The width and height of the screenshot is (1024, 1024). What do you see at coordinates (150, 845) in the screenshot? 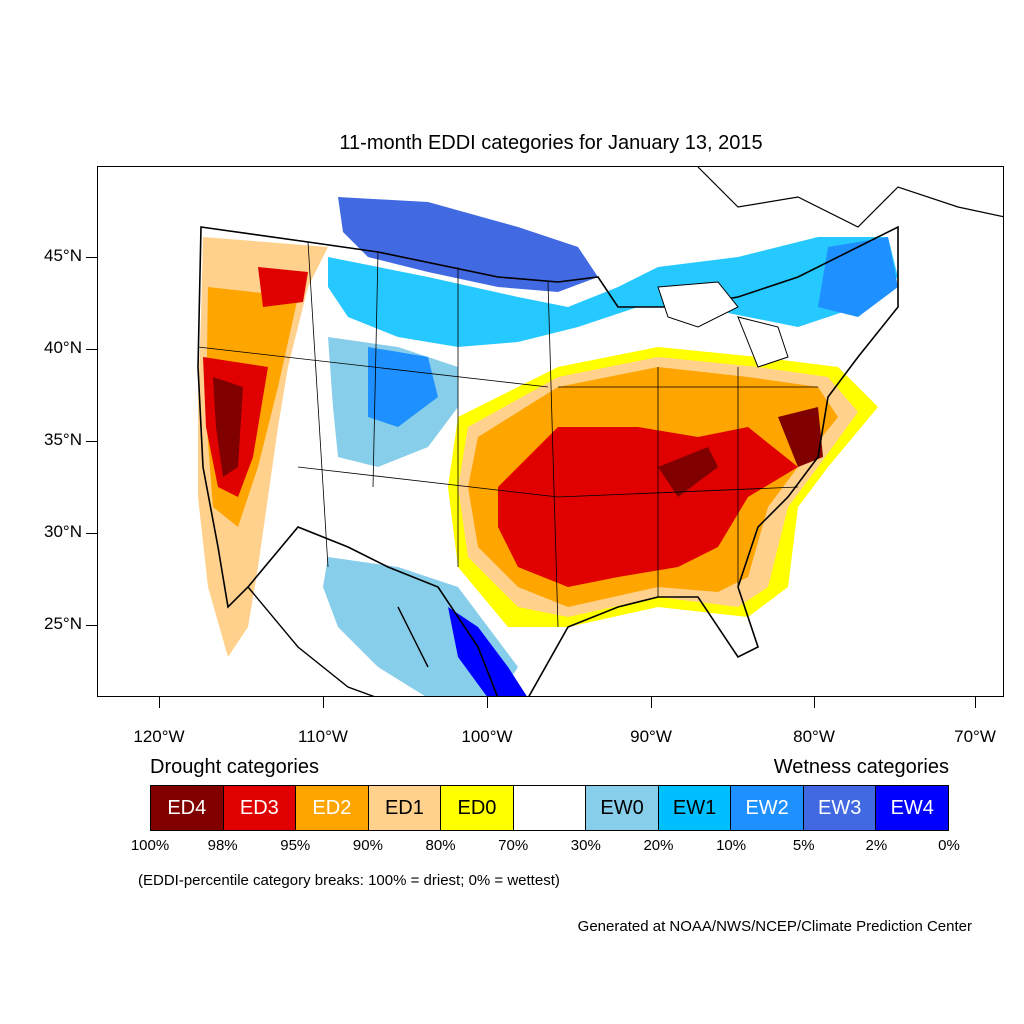
I see `percentile-break-label: 100%` at bounding box center [150, 845].